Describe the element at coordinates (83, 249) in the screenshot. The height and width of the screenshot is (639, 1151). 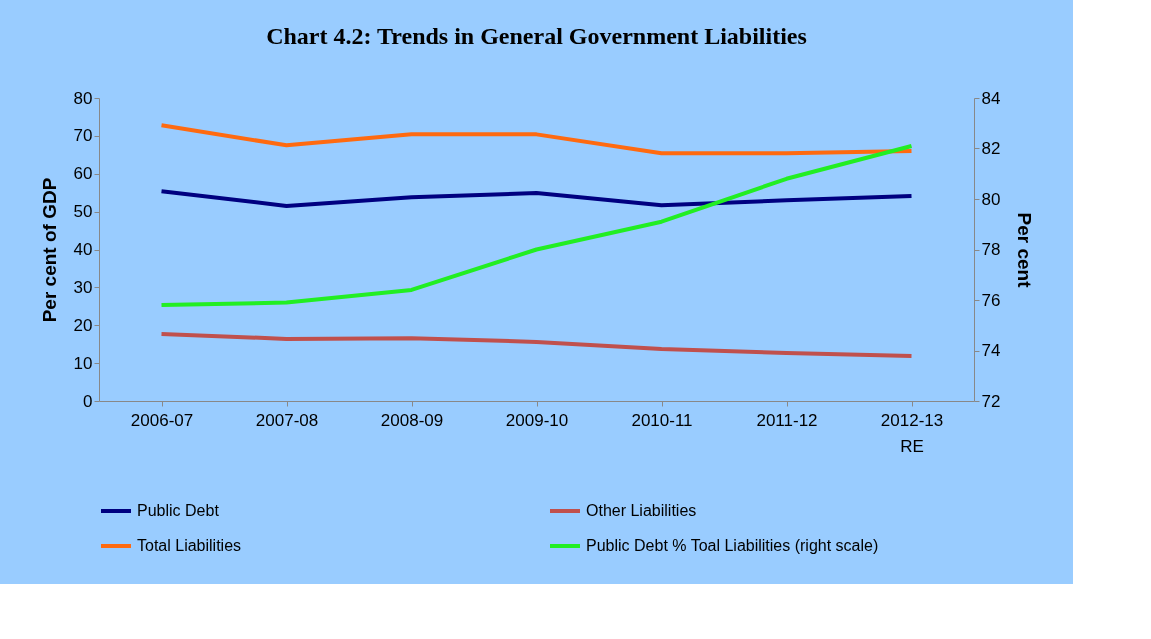
I see `y-tick-label: 40` at that location.